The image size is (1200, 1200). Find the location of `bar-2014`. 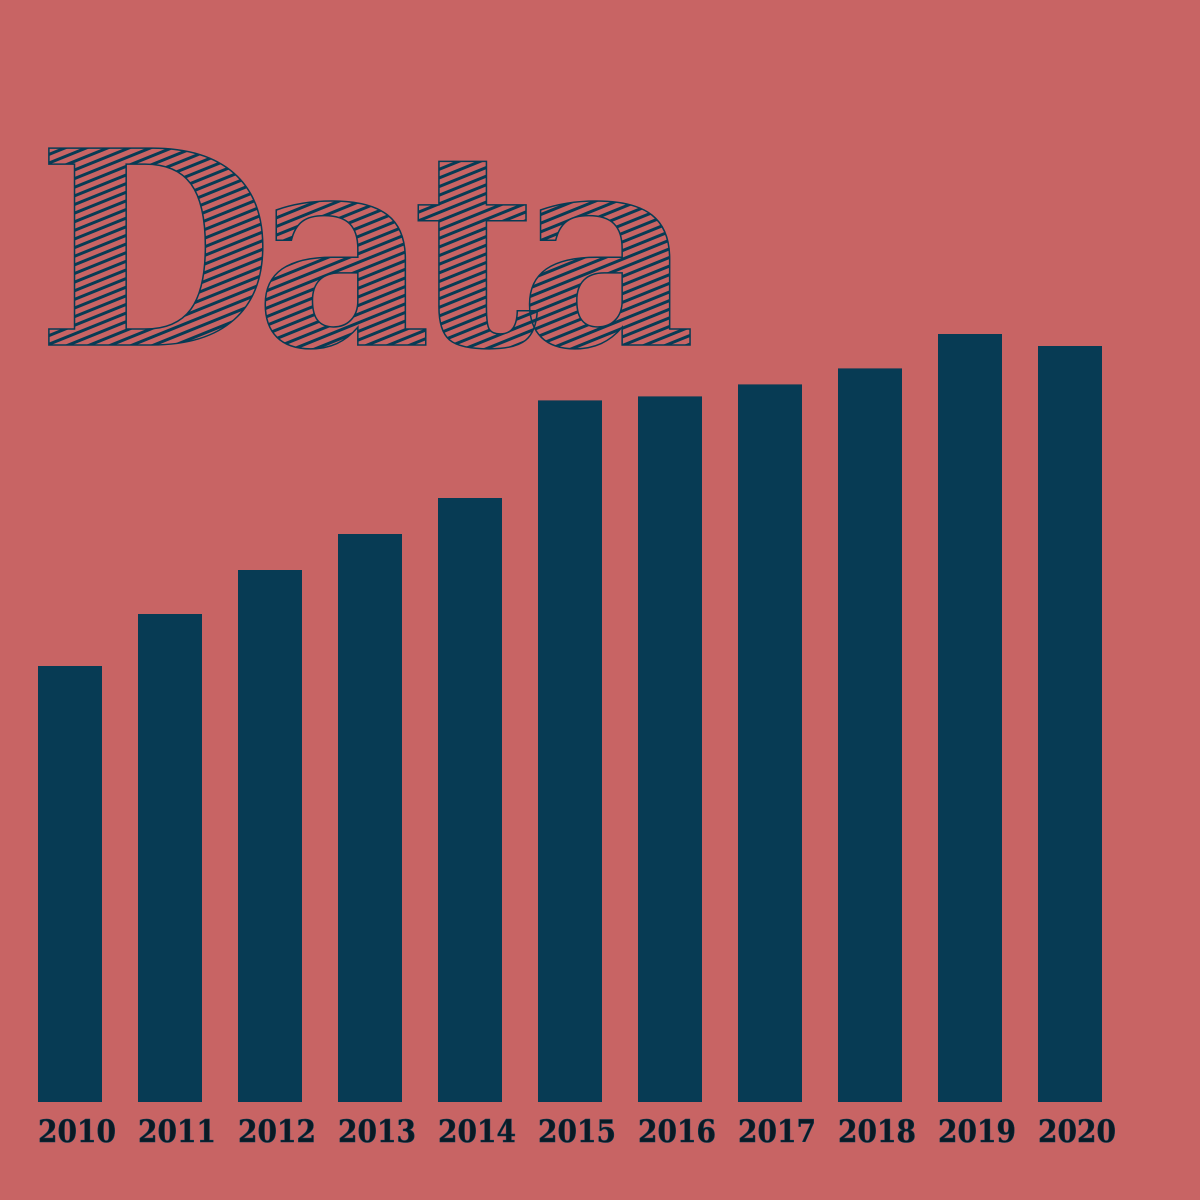

bar-2014 is located at coordinates (470, 800).